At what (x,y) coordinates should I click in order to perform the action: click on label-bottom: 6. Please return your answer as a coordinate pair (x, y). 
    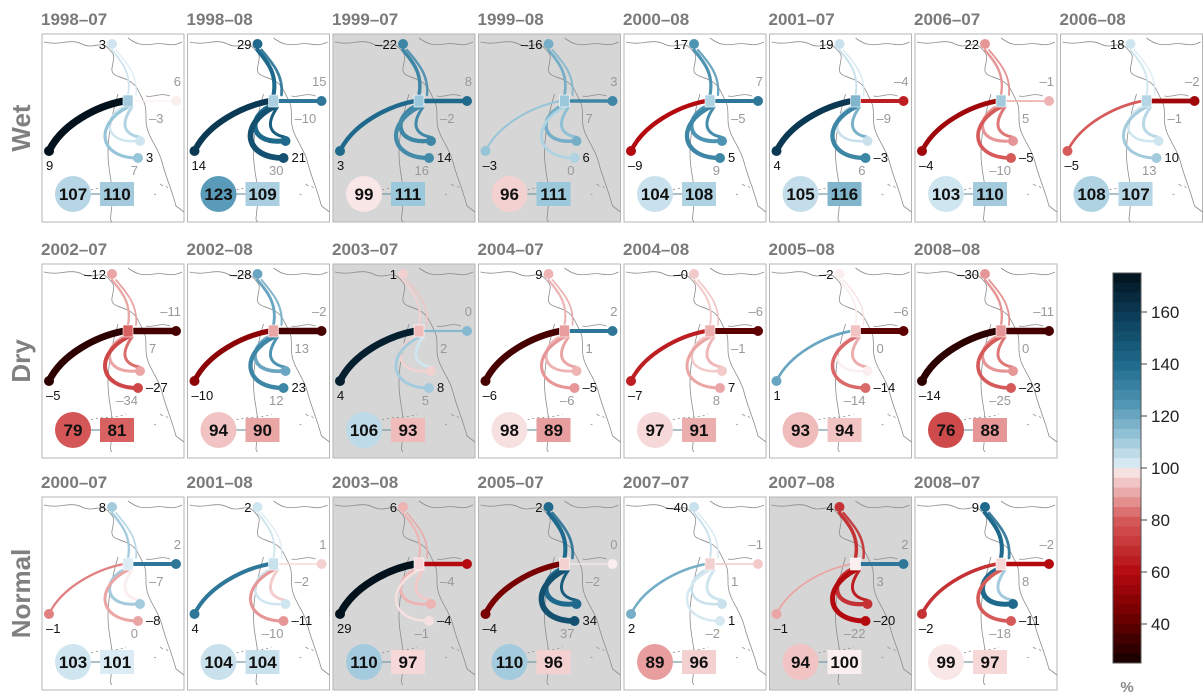
    Looking at the image, I should click on (586, 157).